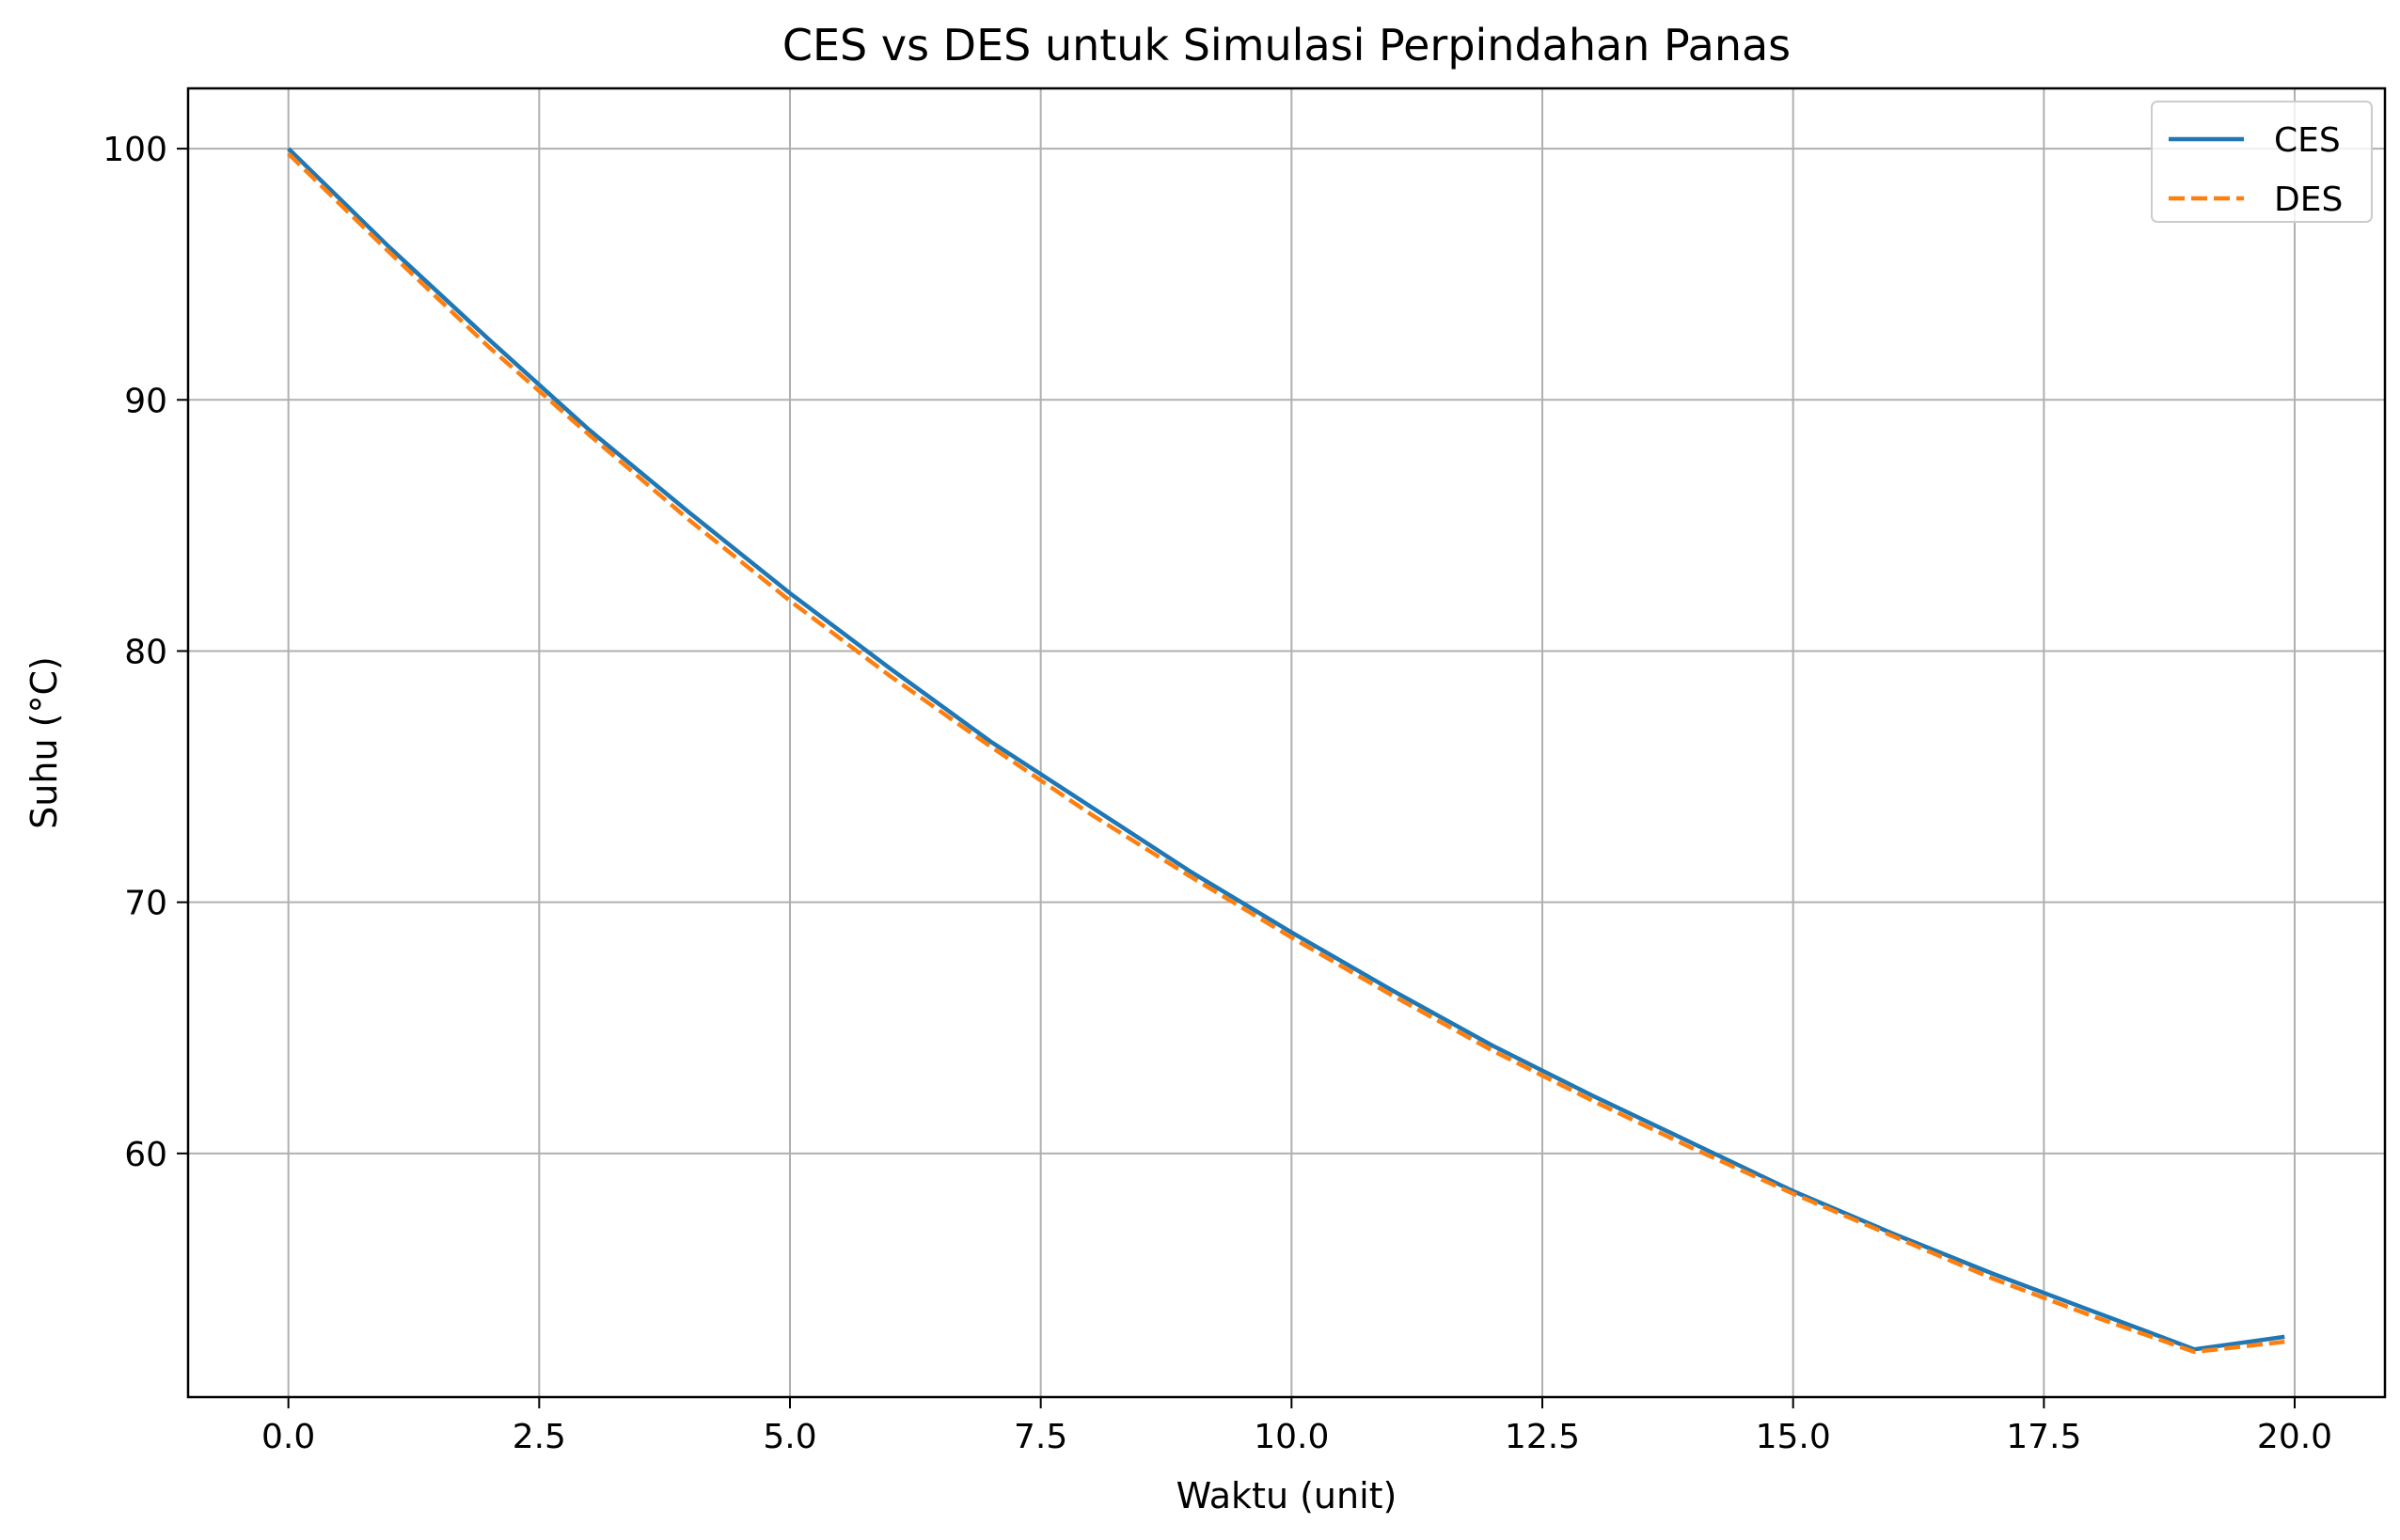 Image resolution: width=2400 pixels, height=1540 pixels. What do you see at coordinates (145, 904) in the screenshot?
I see `y-tick-label: 70` at bounding box center [145, 904].